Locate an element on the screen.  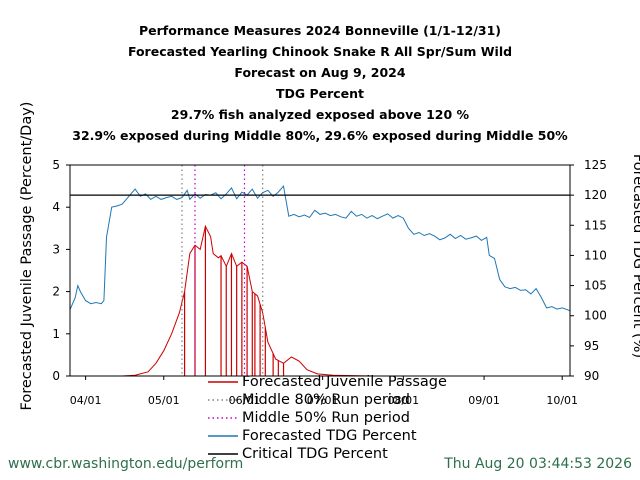
y-right-tick-label-4: 110 is located at coordinates (595, 255).